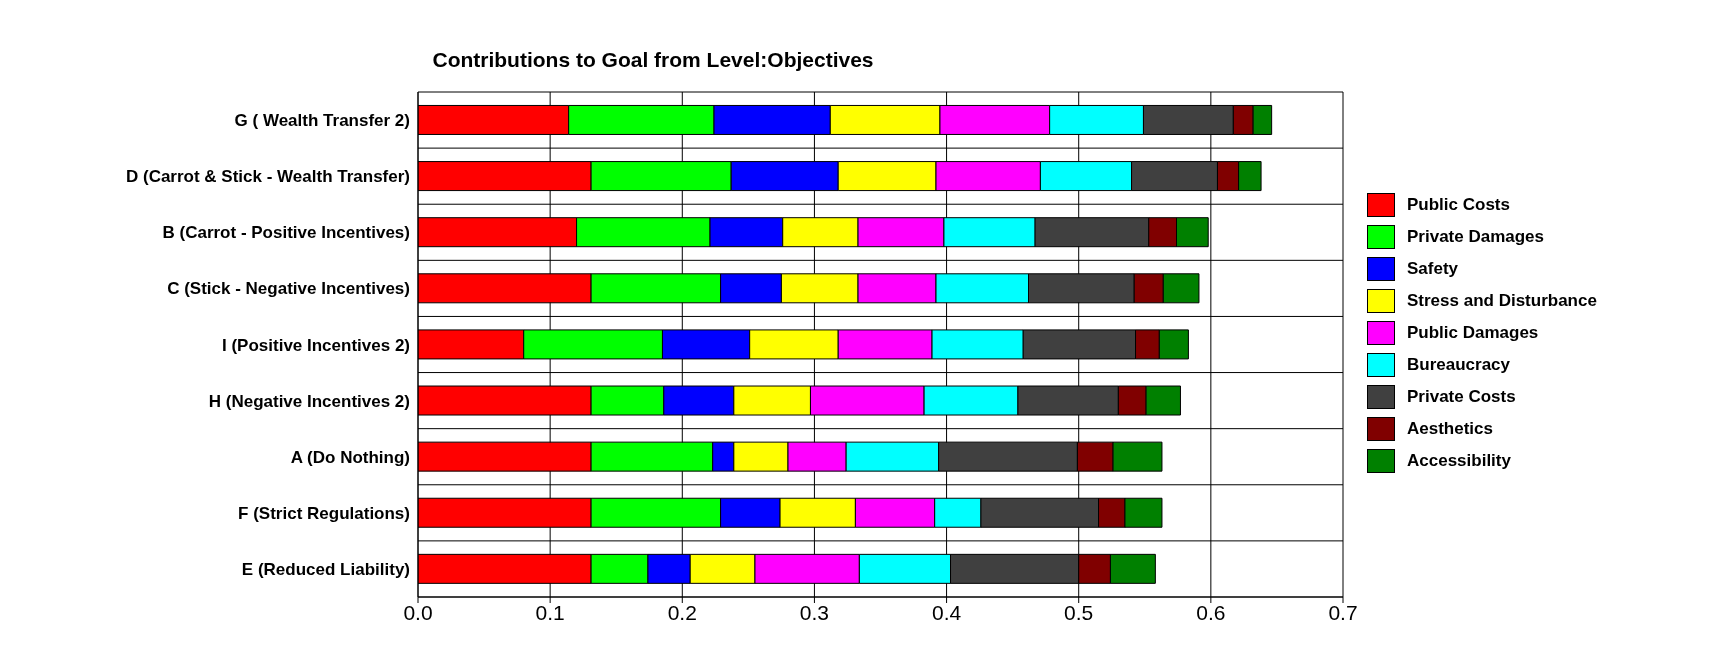 The image size is (1711, 665). What do you see at coordinates (288, 289) in the screenshot?
I see `y-tick-label: C (Stick - Negative Incentives)` at bounding box center [288, 289].